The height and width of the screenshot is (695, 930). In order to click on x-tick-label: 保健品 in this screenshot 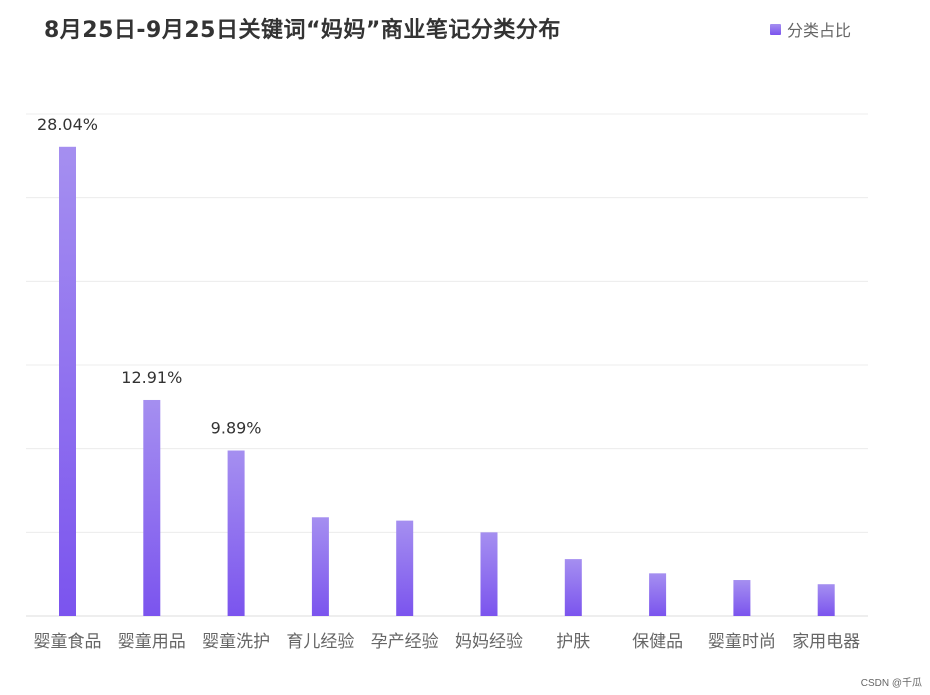, I will do `click(657, 642)`.